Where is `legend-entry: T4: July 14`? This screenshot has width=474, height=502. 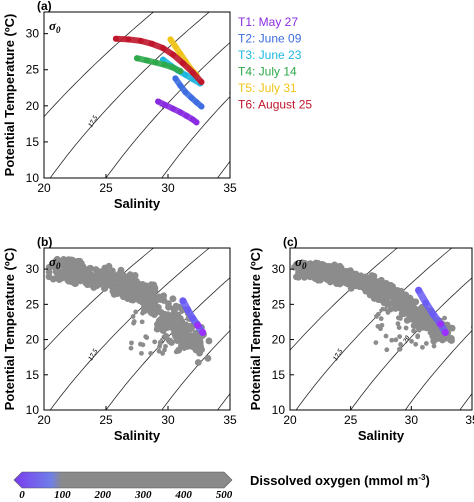
legend-entry: T4: July 14 is located at coordinates (267, 72).